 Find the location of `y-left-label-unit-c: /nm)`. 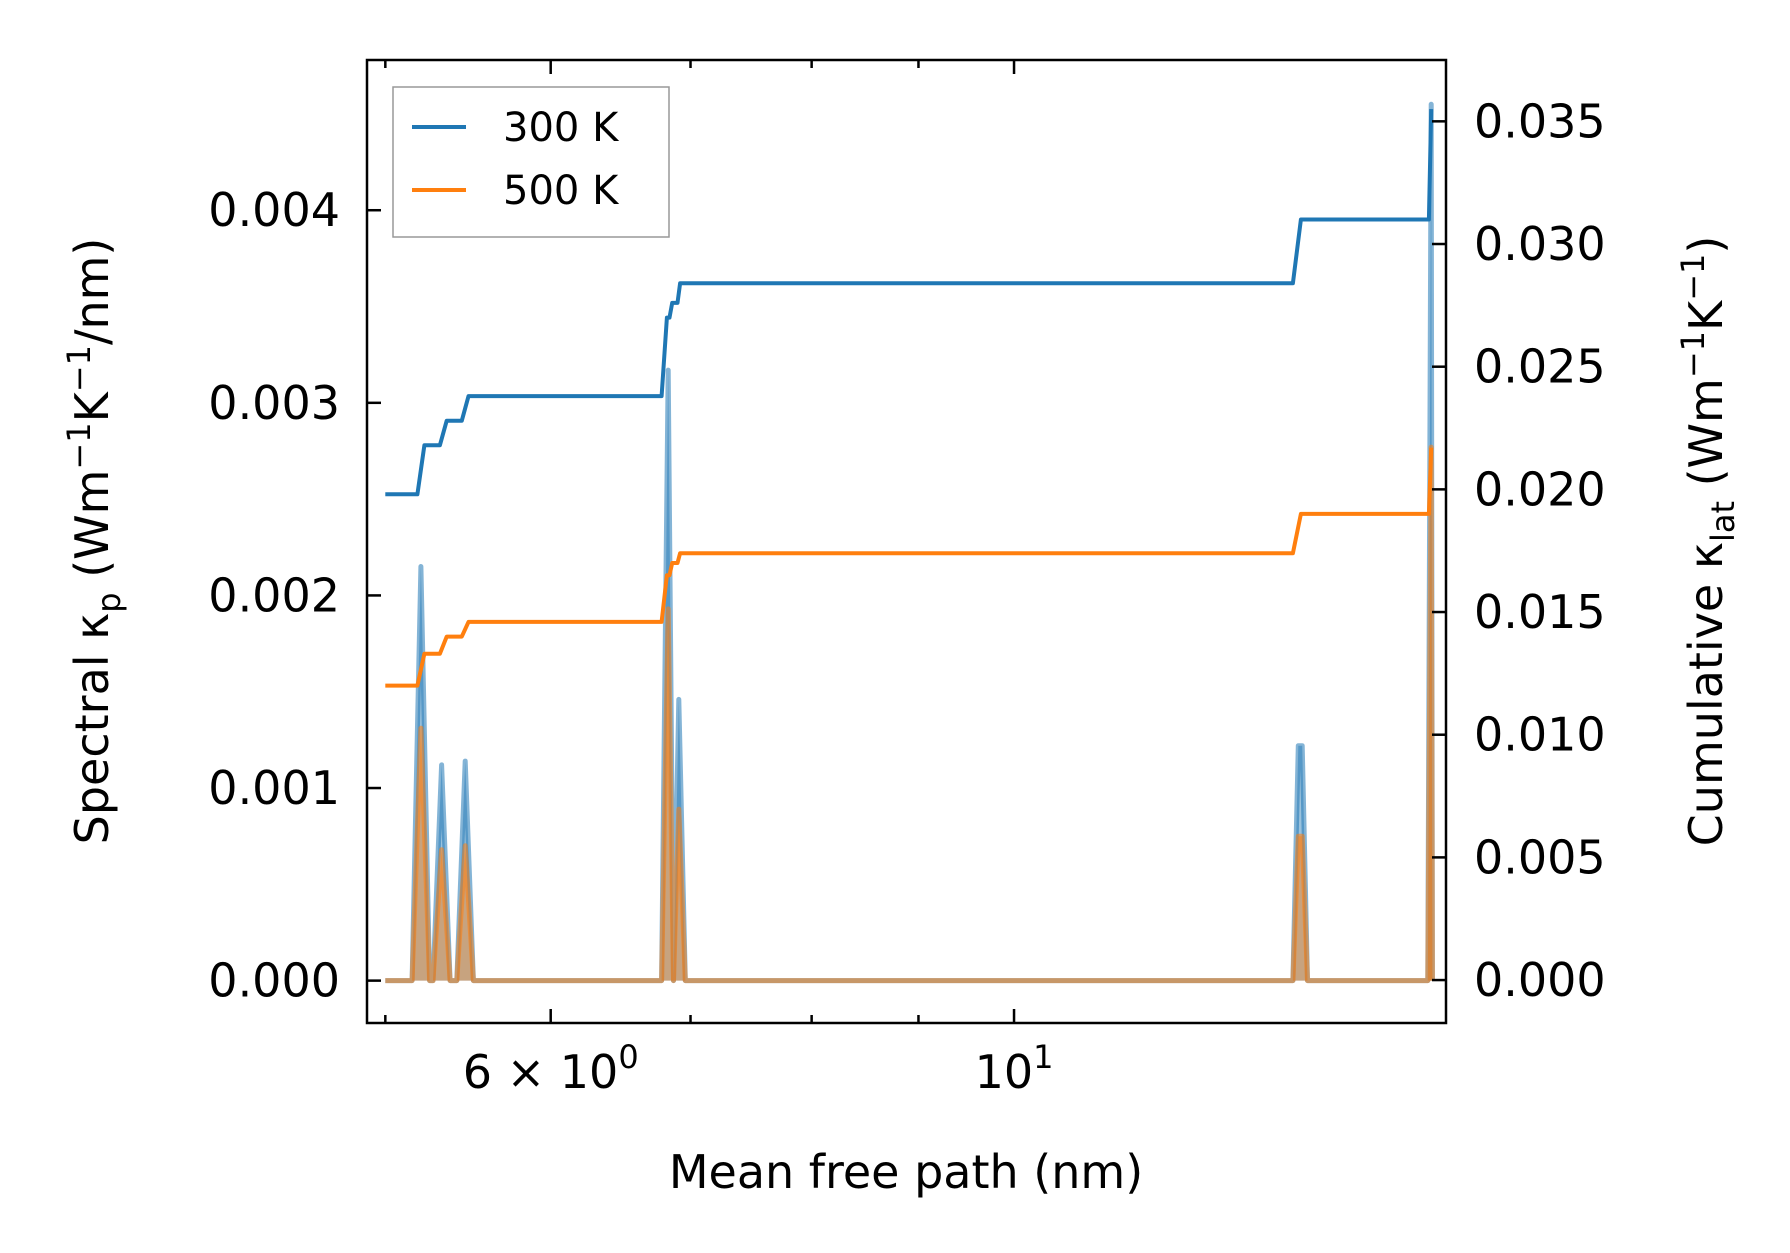

y-left-label-unit-c: /nm) is located at coordinates (92, 291).